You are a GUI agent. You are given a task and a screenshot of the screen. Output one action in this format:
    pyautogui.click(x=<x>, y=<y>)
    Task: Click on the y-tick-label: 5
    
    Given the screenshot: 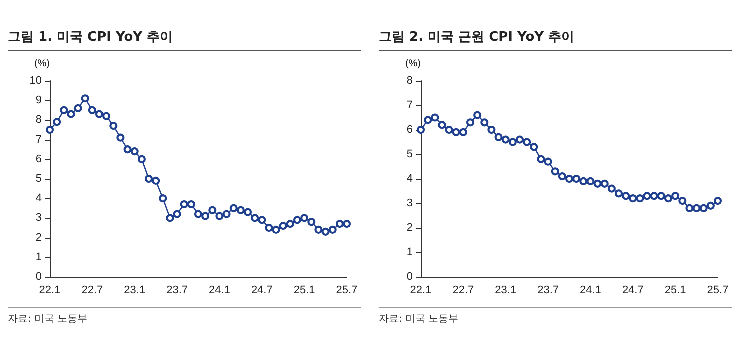 What is the action you would take?
    pyautogui.click(x=39, y=179)
    